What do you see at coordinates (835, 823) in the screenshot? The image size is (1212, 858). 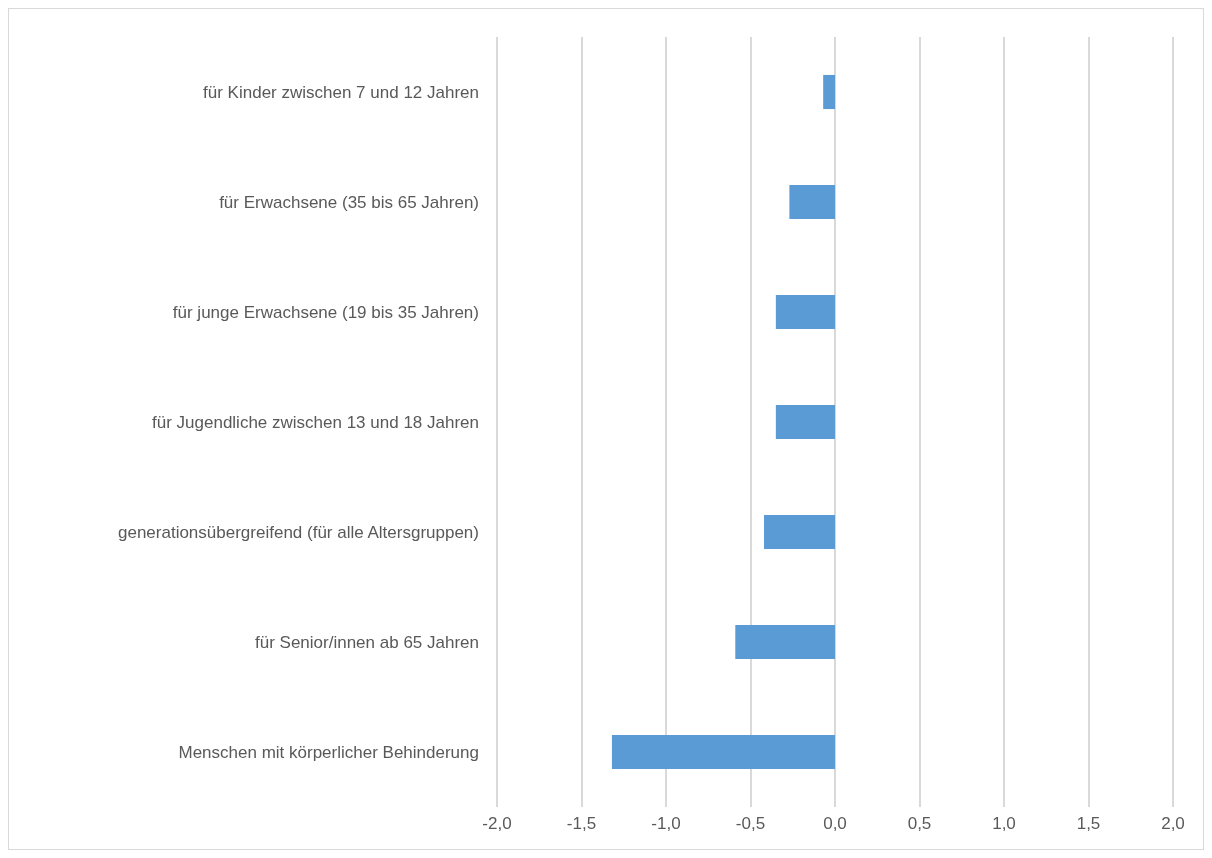 I see `x-tick-label: 0,0` at bounding box center [835, 823].